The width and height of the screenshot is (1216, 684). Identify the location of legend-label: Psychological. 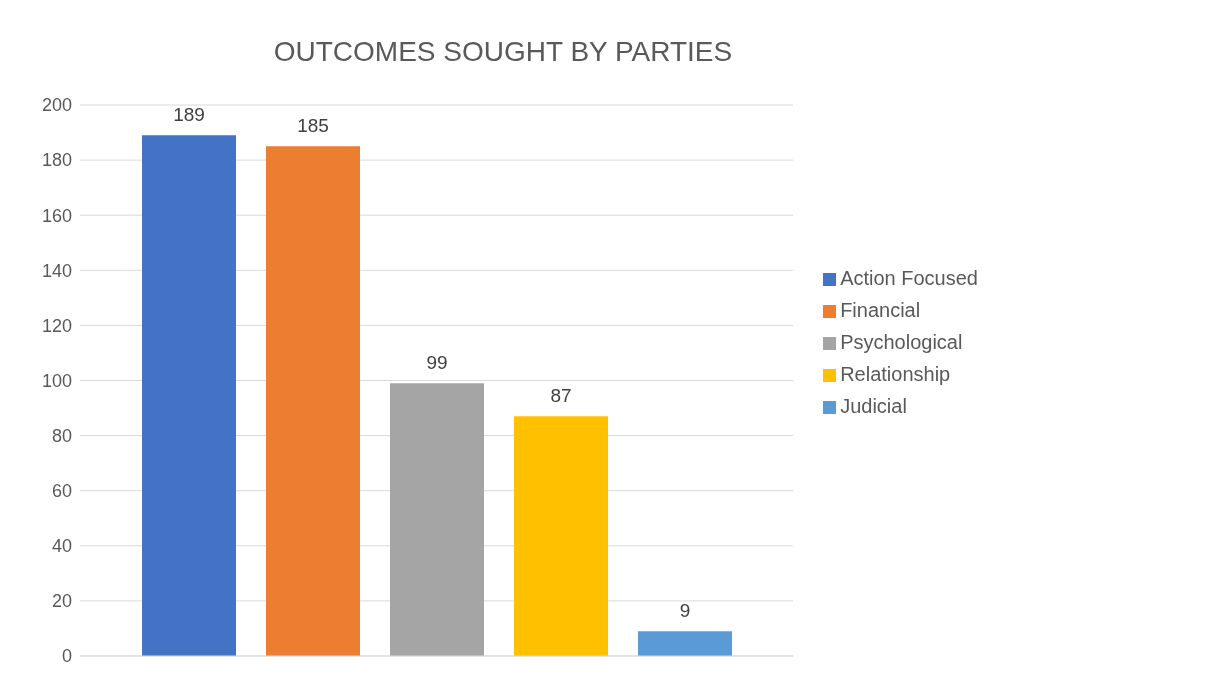
(901, 342).